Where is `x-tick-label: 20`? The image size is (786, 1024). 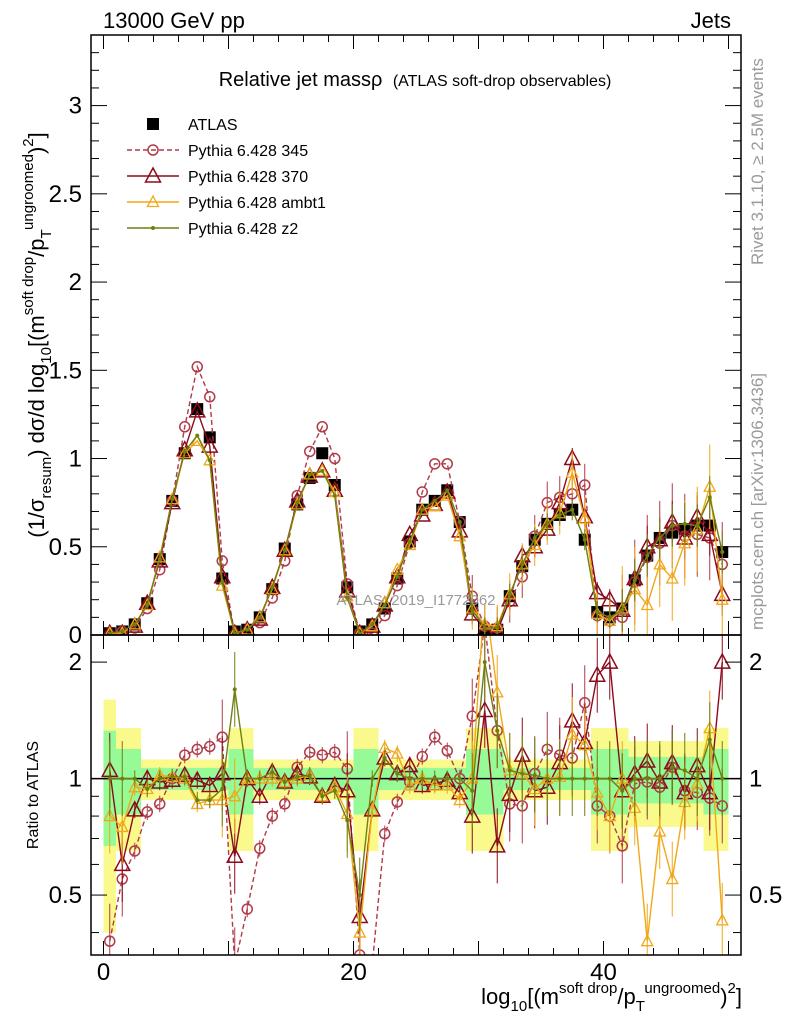
x-tick-label: 20 is located at coordinates (353, 972).